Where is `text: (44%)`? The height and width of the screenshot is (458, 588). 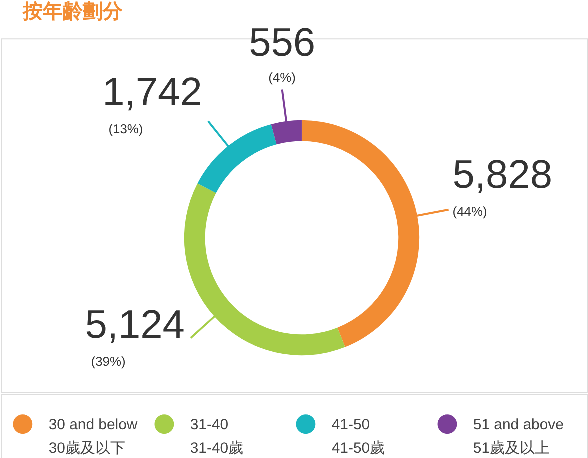
text: (44%) is located at coordinates (470, 211).